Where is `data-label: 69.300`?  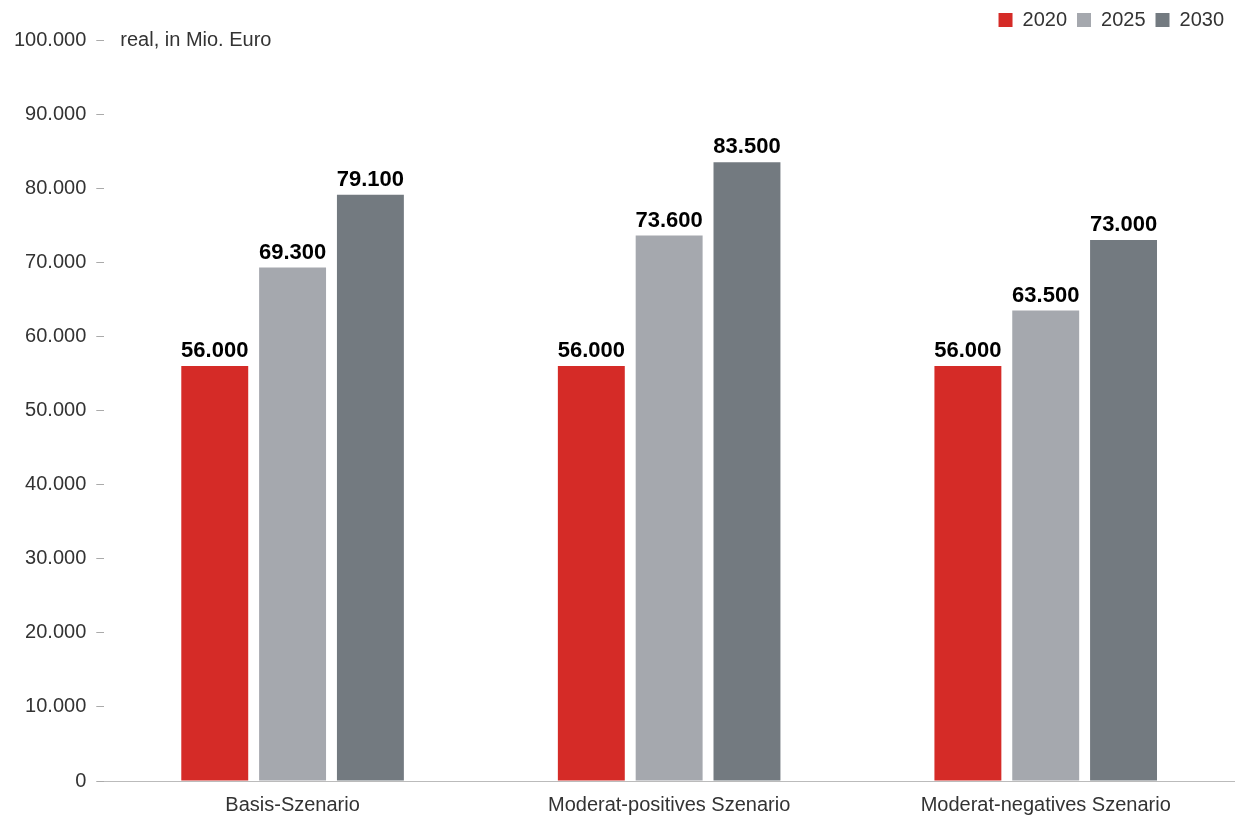
data-label: 69.300 is located at coordinates (292, 251).